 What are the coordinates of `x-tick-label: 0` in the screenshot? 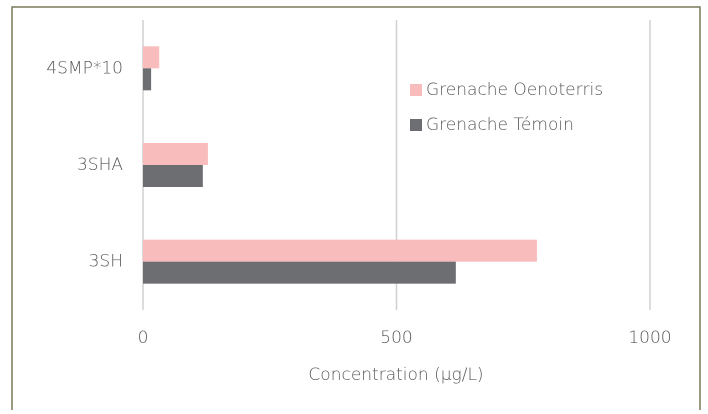 It's located at (143, 338).